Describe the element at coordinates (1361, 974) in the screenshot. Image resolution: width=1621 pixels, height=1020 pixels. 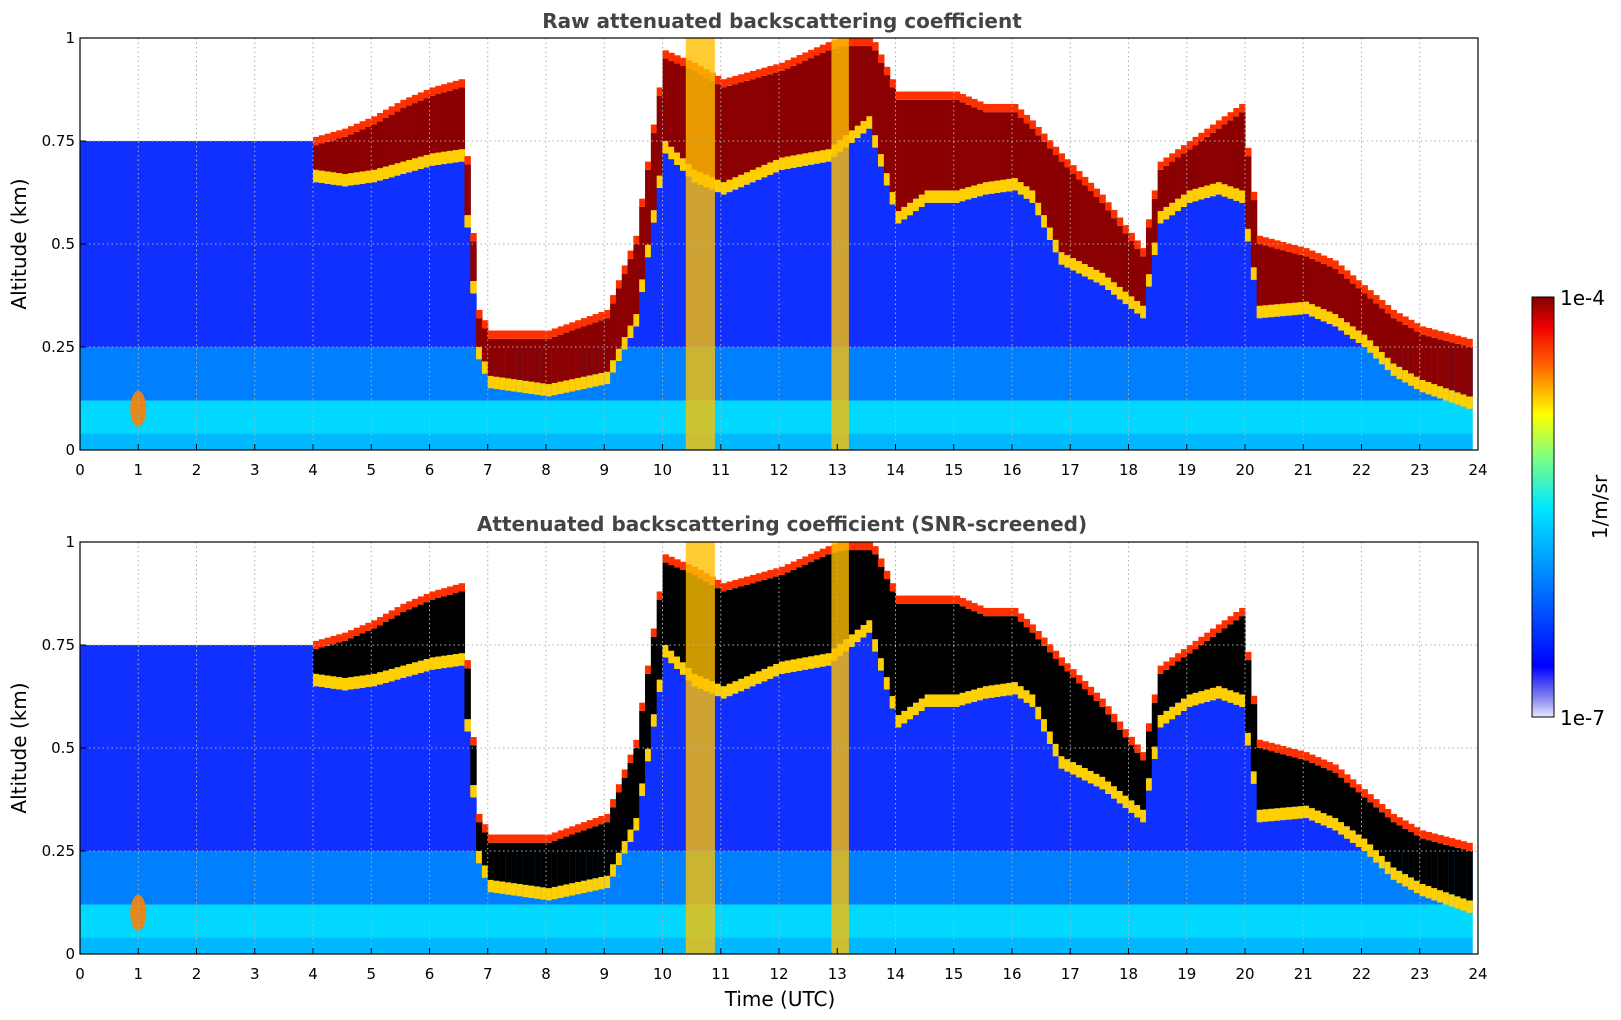
I see `x-tick-label: 22` at that location.